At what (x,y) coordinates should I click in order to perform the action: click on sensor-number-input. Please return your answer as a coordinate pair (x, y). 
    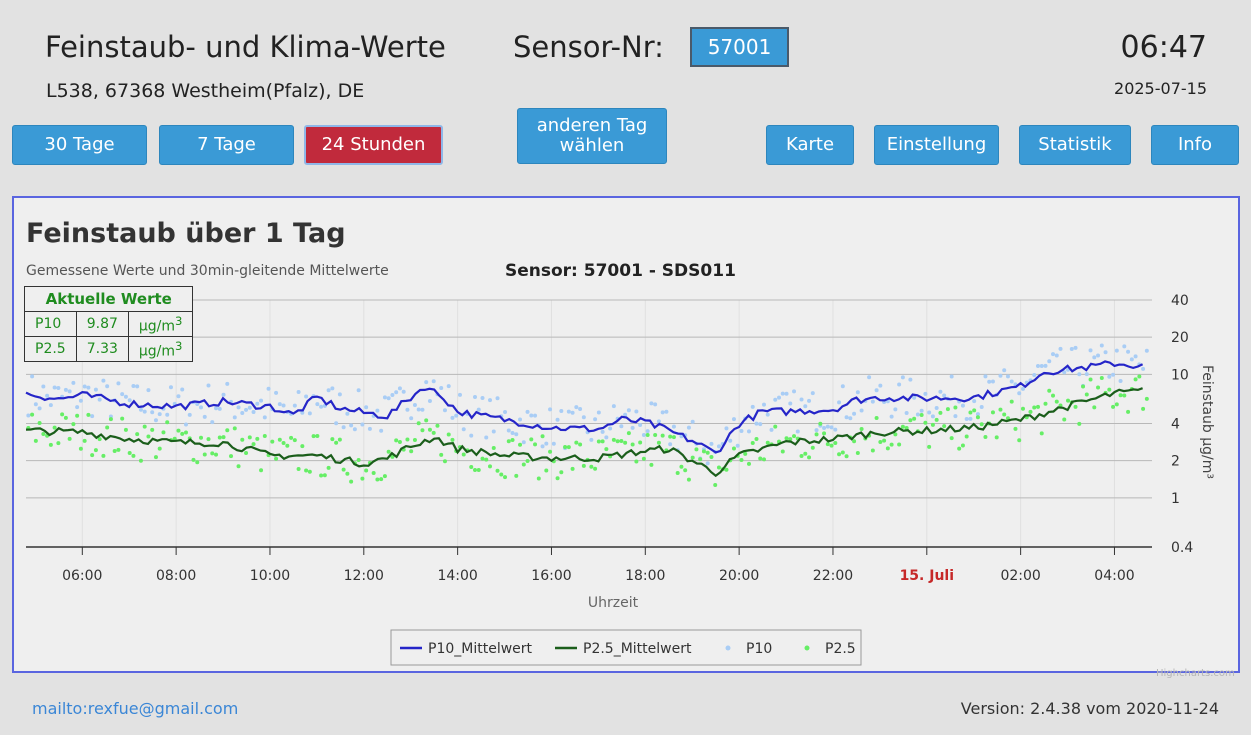
    Looking at the image, I should click on (739, 47).